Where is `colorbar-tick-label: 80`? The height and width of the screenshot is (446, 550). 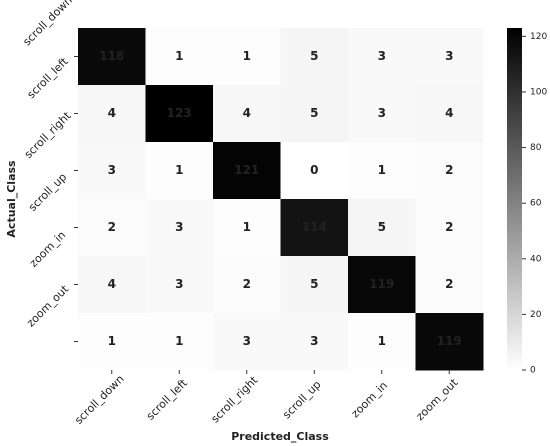
colorbar-tick-label: 80 is located at coordinates (536, 148).